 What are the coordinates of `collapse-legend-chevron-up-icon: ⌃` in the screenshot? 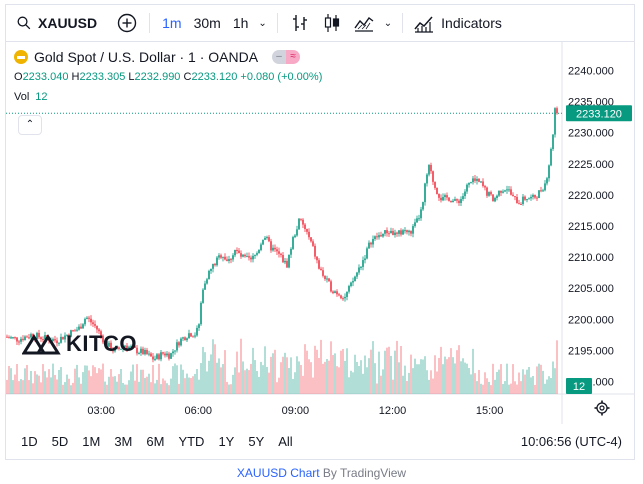 It's located at (30, 125).